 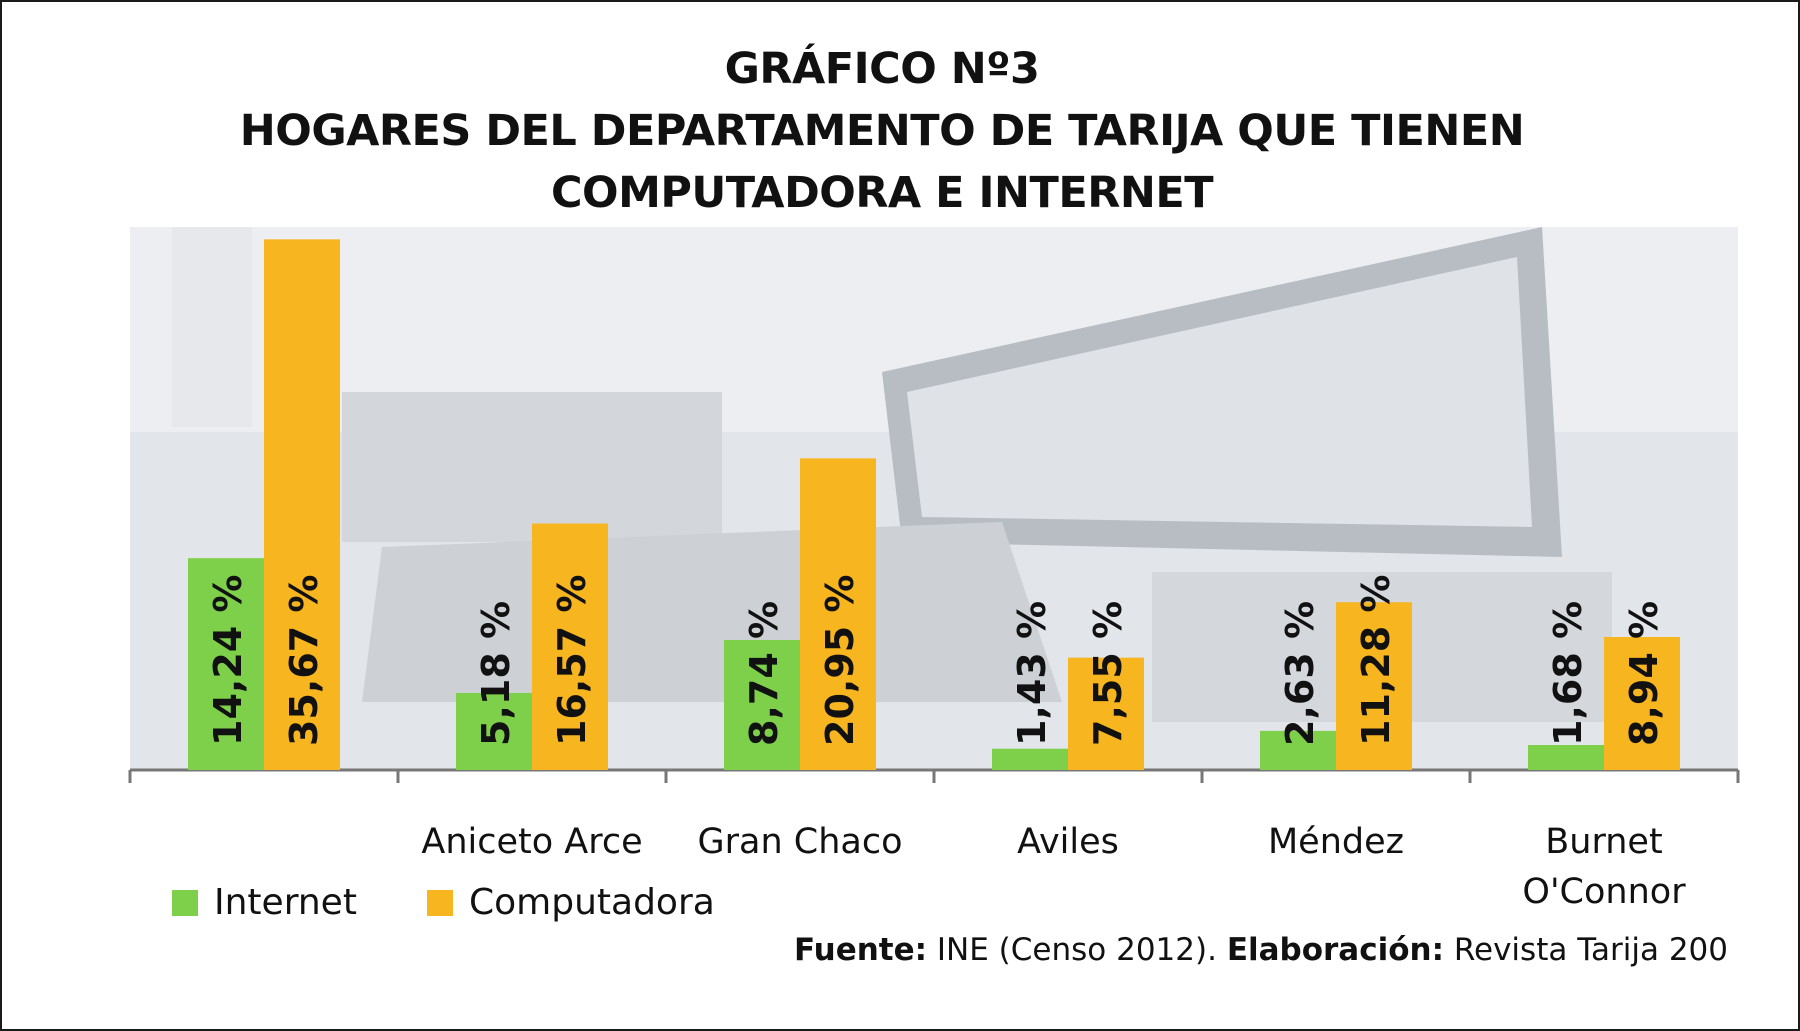 What do you see at coordinates (228, 660) in the screenshot?
I see `data-label: 14,24 %` at bounding box center [228, 660].